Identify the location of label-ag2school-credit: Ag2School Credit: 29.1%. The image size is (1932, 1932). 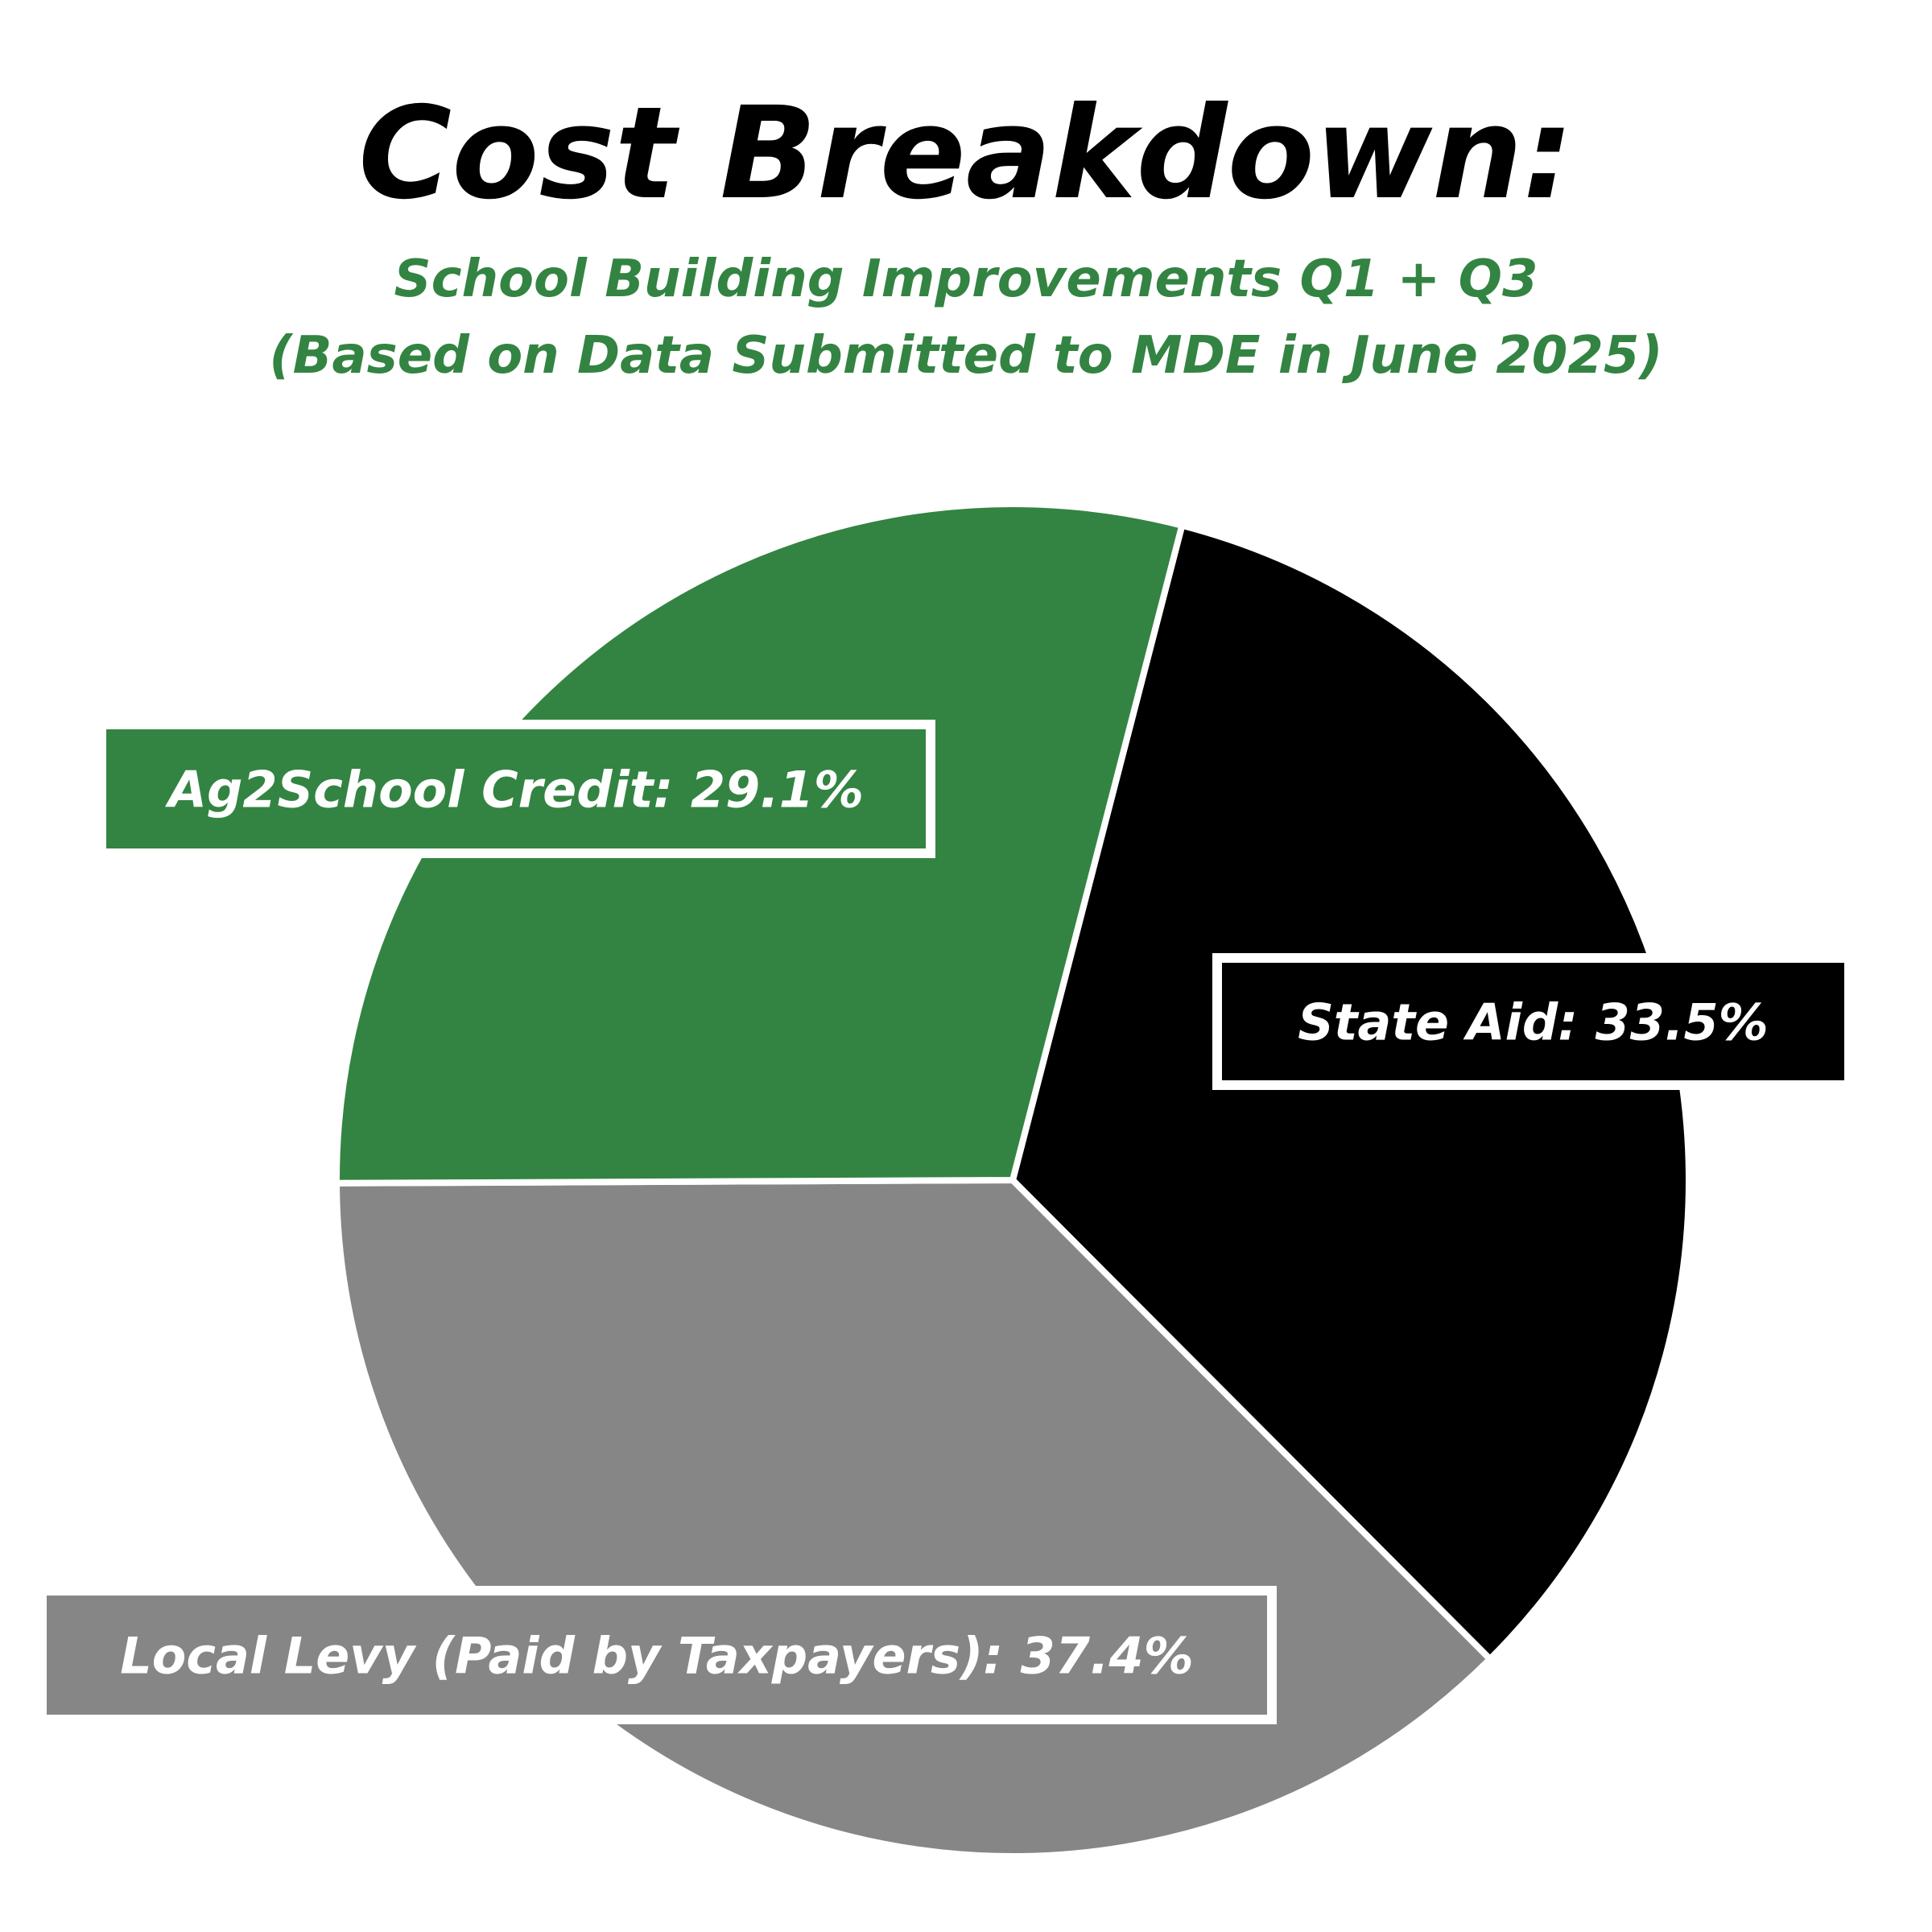
(516, 789).